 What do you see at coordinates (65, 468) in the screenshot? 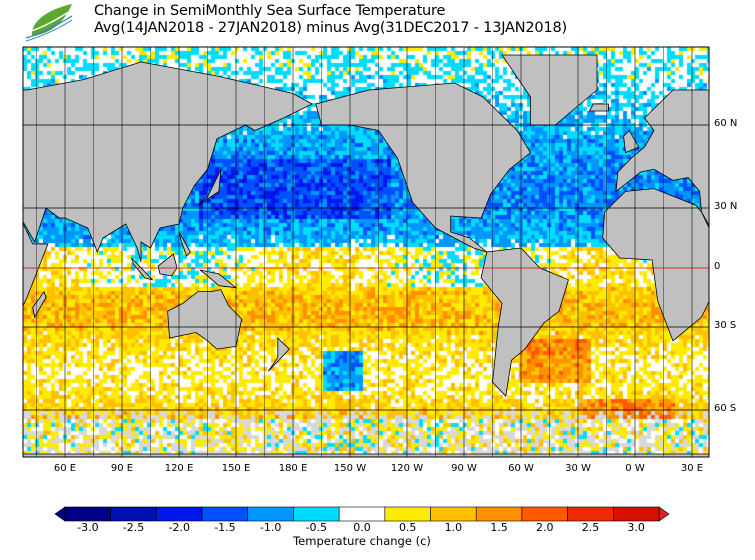
I see `longitude-label: 60 E` at bounding box center [65, 468].